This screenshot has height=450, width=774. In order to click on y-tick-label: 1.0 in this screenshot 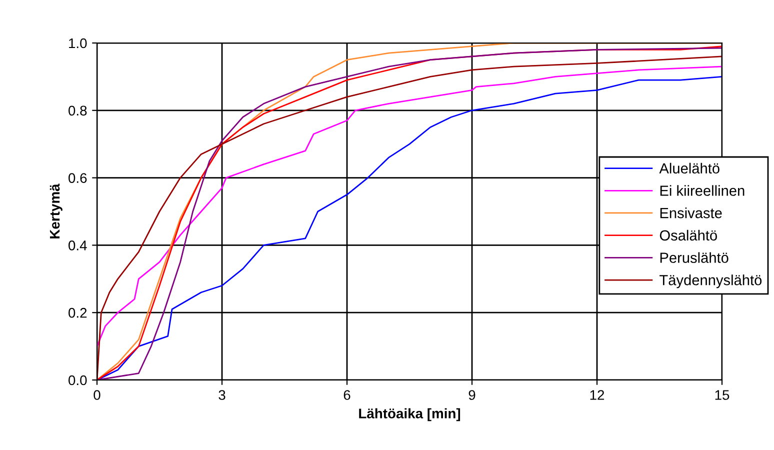, I will do `click(78, 43)`.